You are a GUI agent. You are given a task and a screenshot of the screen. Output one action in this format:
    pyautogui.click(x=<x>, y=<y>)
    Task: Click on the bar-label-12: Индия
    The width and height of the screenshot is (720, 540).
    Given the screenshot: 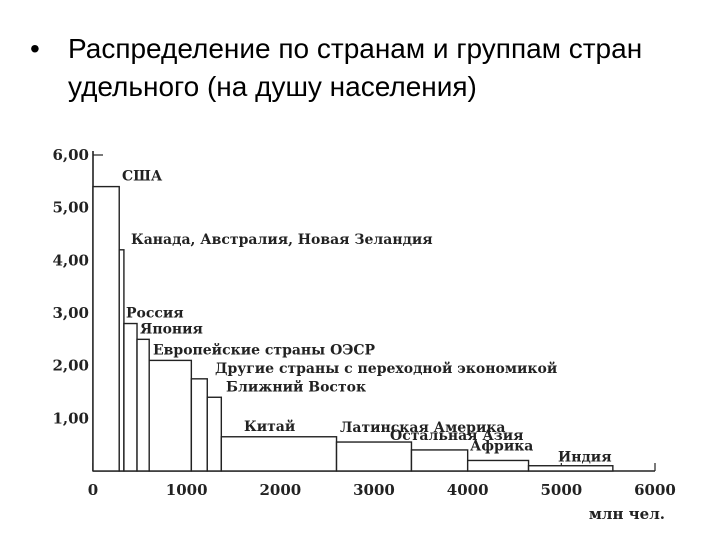 What is the action you would take?
    pyautogui.click(x=585, y=458)
    